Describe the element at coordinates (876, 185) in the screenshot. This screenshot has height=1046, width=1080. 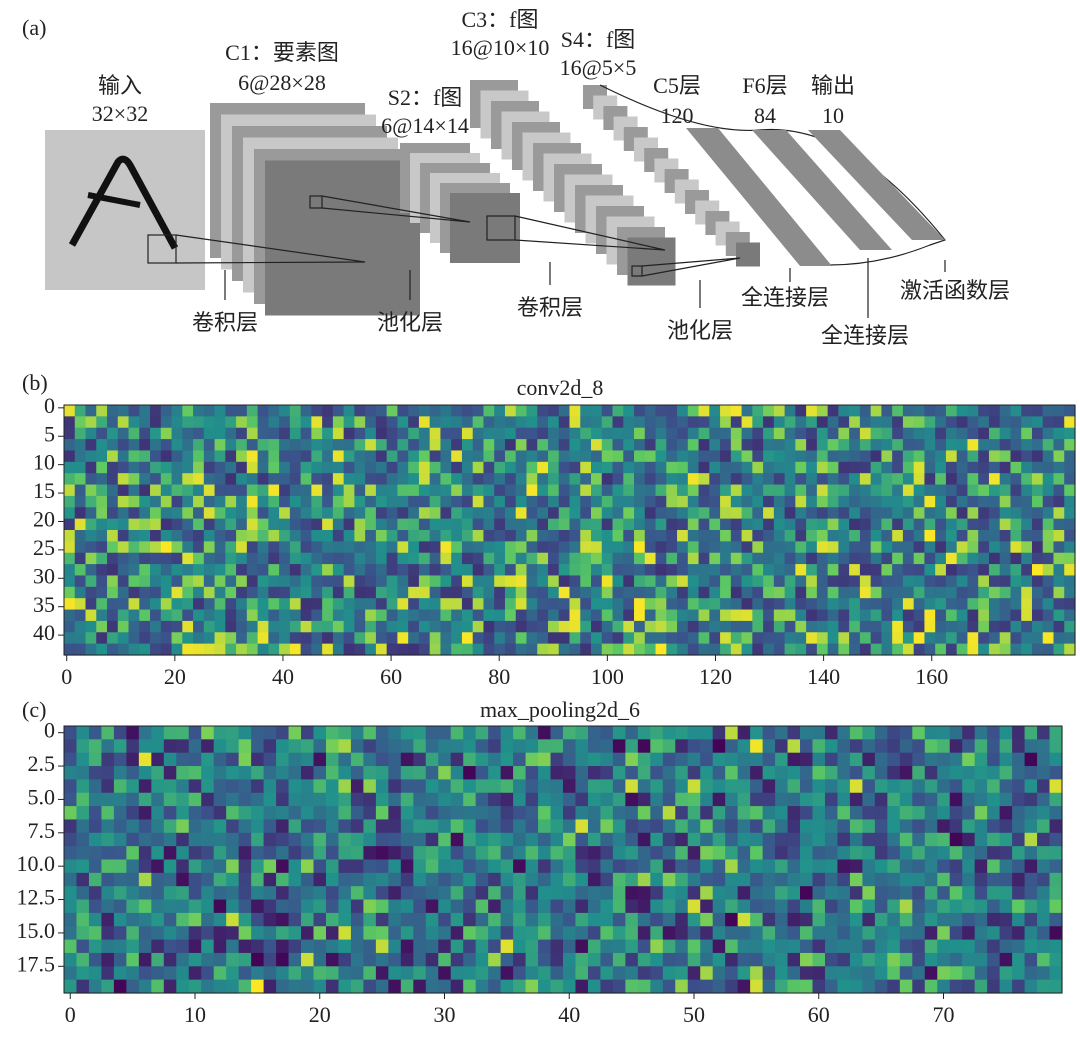
I see `fc-band` at that location.